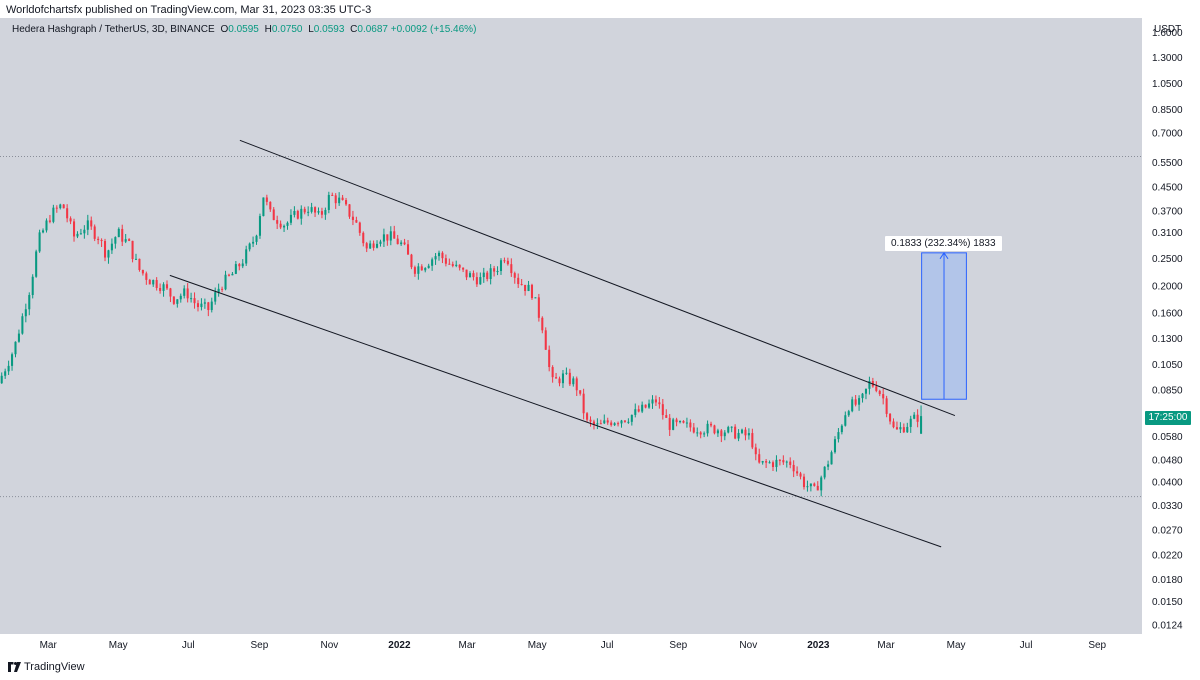 This screenshot has height=680, width=1200. Describe the element at coordinates (113, 29) in the screenshot. I see `legend-symbol: Hedera Hashgraph / TetherUS, 3D, BINANCE` at that location.